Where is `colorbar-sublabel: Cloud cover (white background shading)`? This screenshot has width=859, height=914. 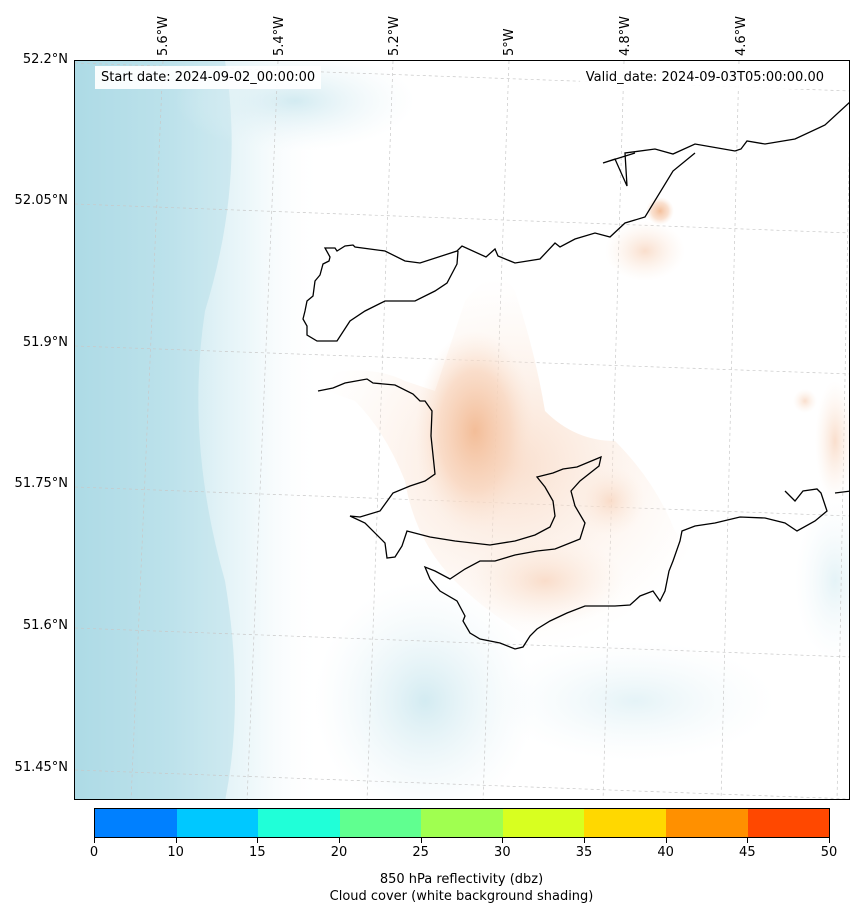 colorbar-sublabel: Cloud cover (white background shading) is located at coordinates (461, 896).